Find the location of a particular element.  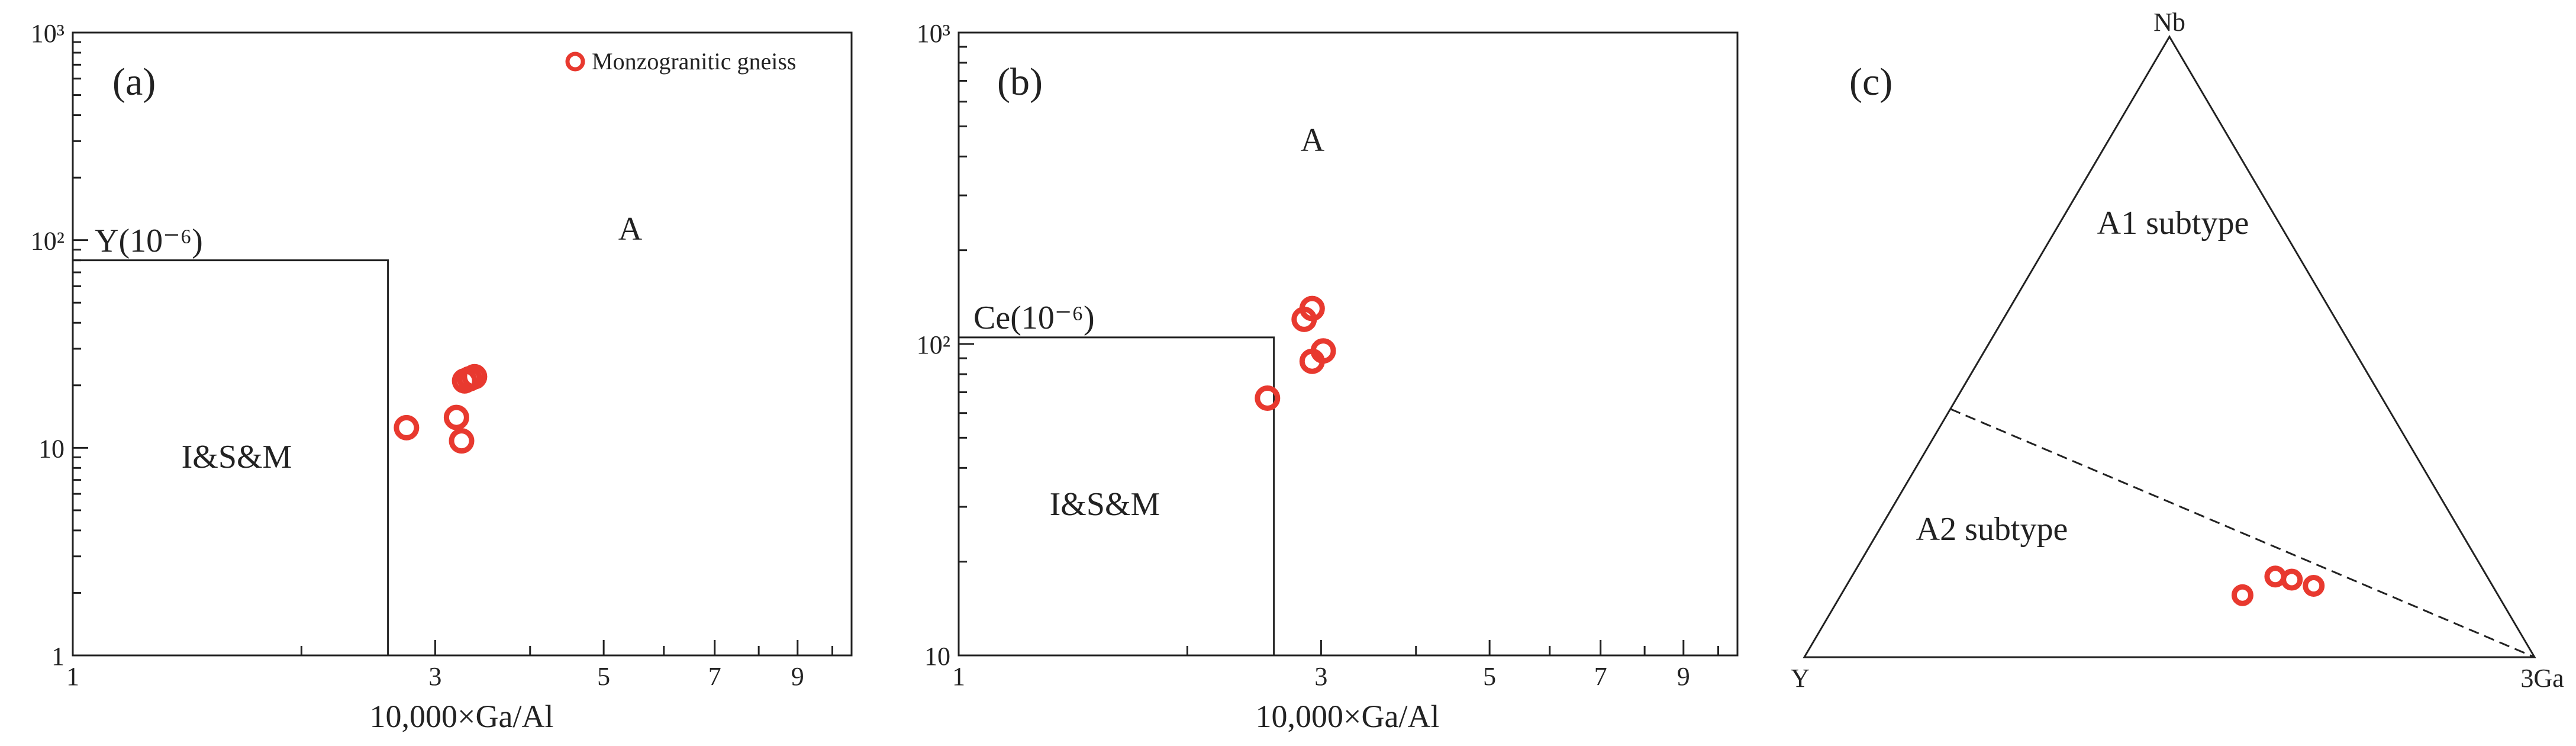

panel-b-x-tick-label: 3 is located at coordinates (1320, 676).